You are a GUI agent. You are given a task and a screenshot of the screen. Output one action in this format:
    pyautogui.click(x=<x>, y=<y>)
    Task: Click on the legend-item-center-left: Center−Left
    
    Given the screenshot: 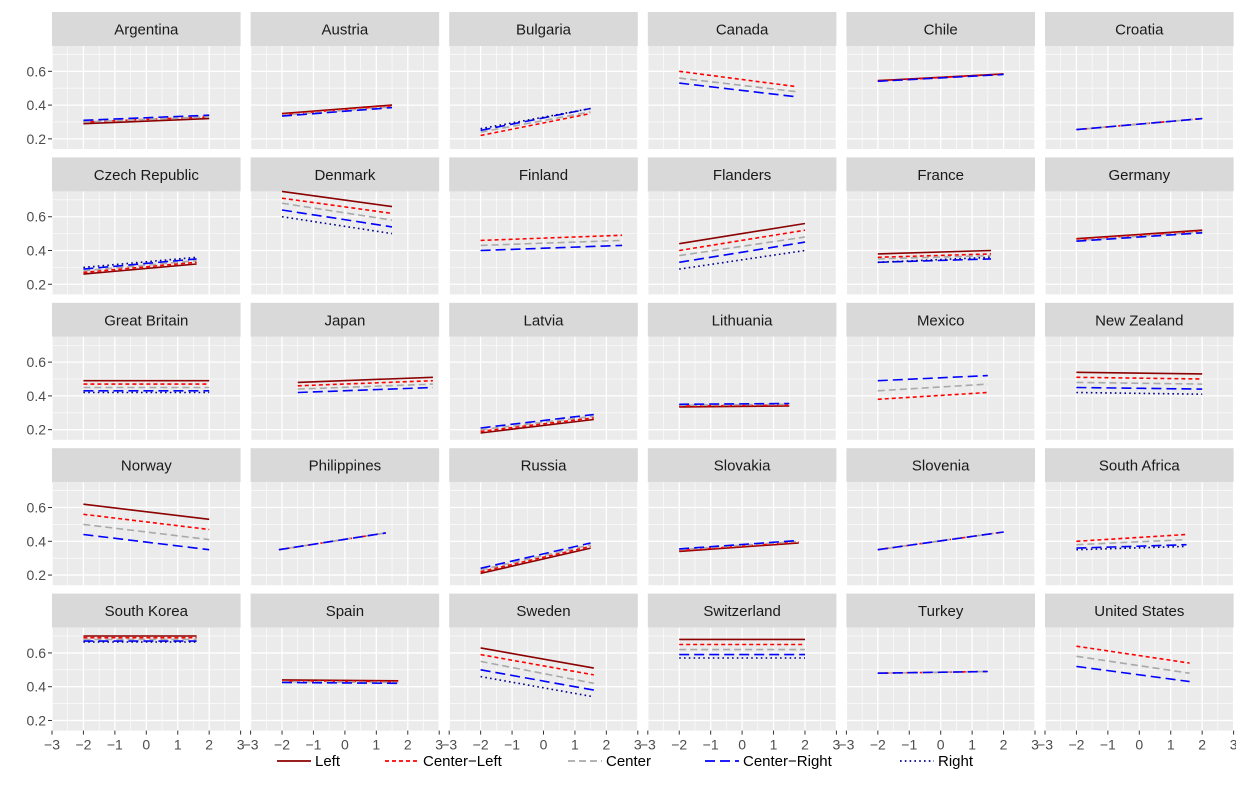 What is the action you would take?
    pyautogui.click(x=444, y=761)
    